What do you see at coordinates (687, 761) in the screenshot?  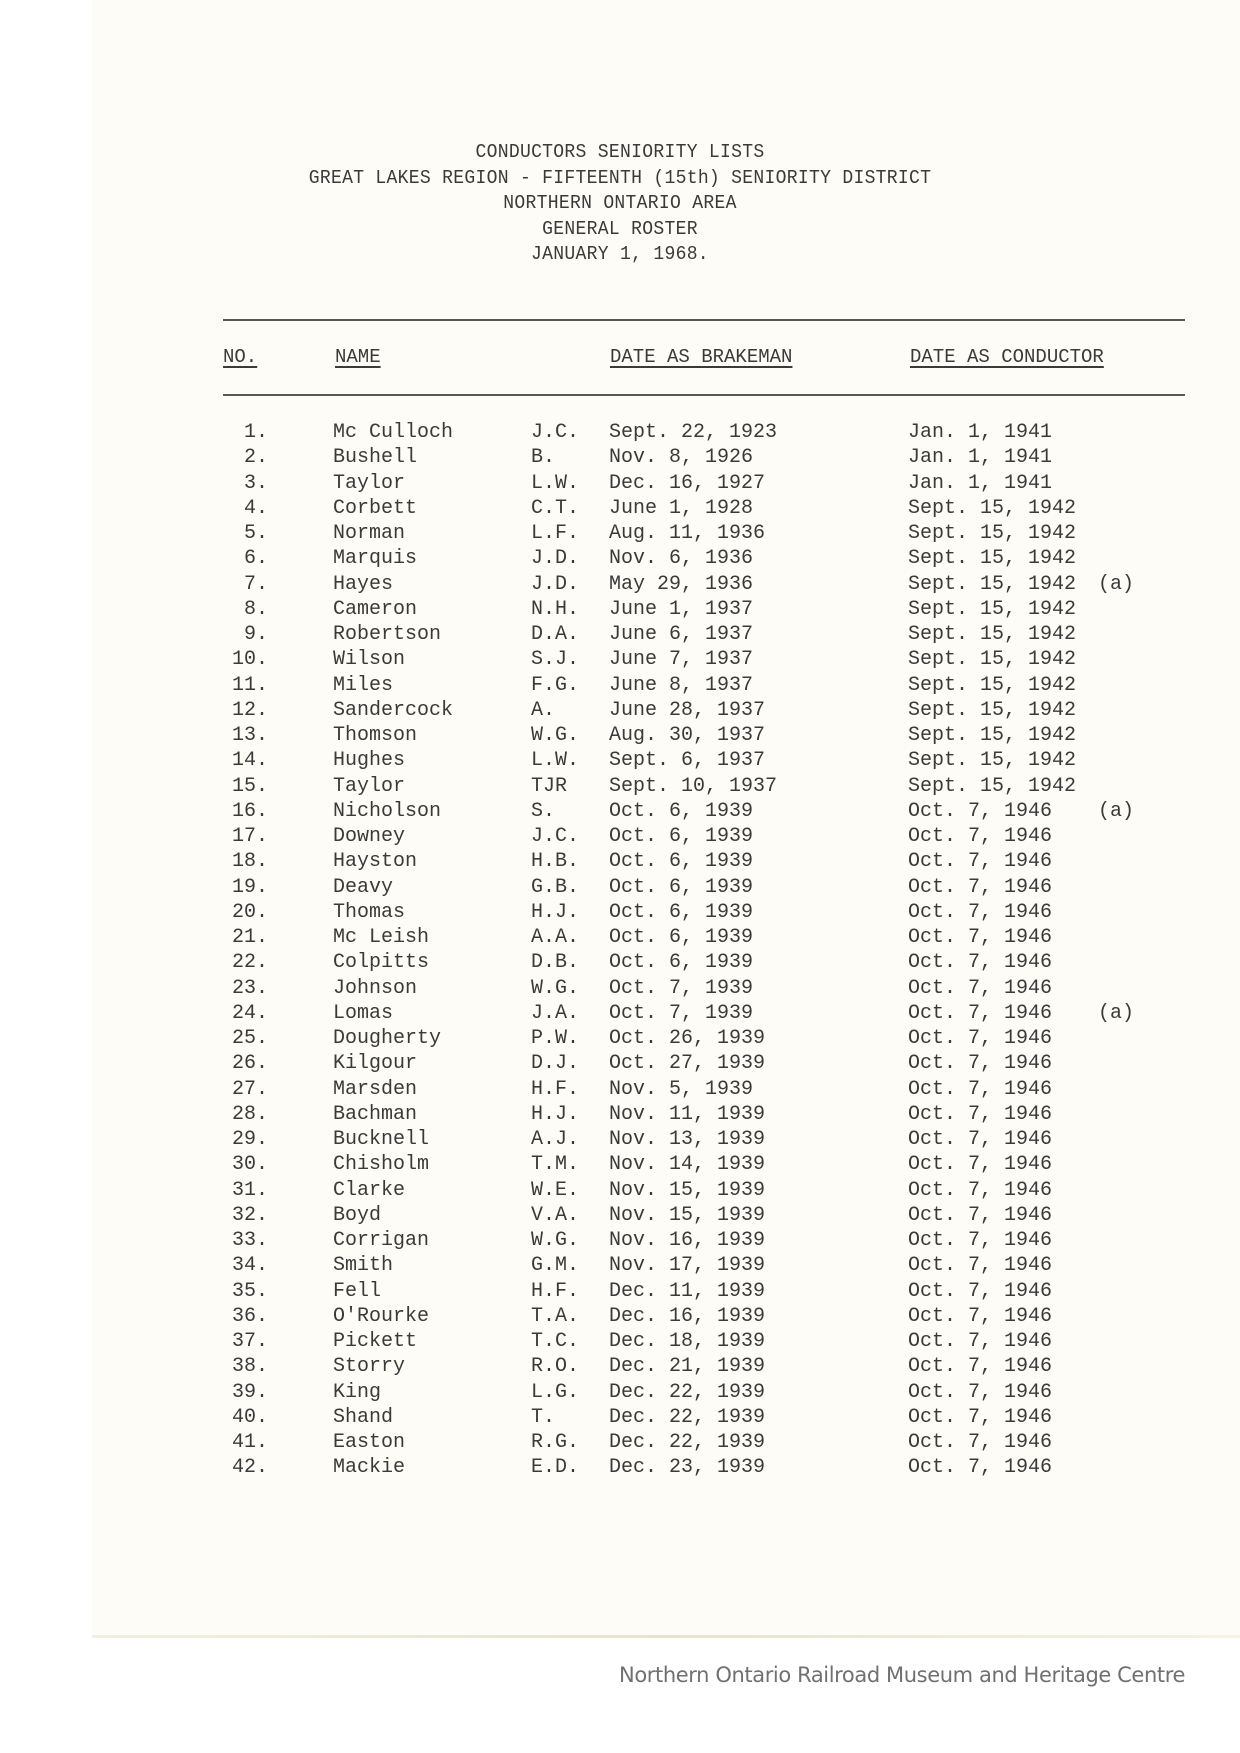 I see `row-date-brakeman: Sept. 6, 1937` at bounding box center [687, 761].